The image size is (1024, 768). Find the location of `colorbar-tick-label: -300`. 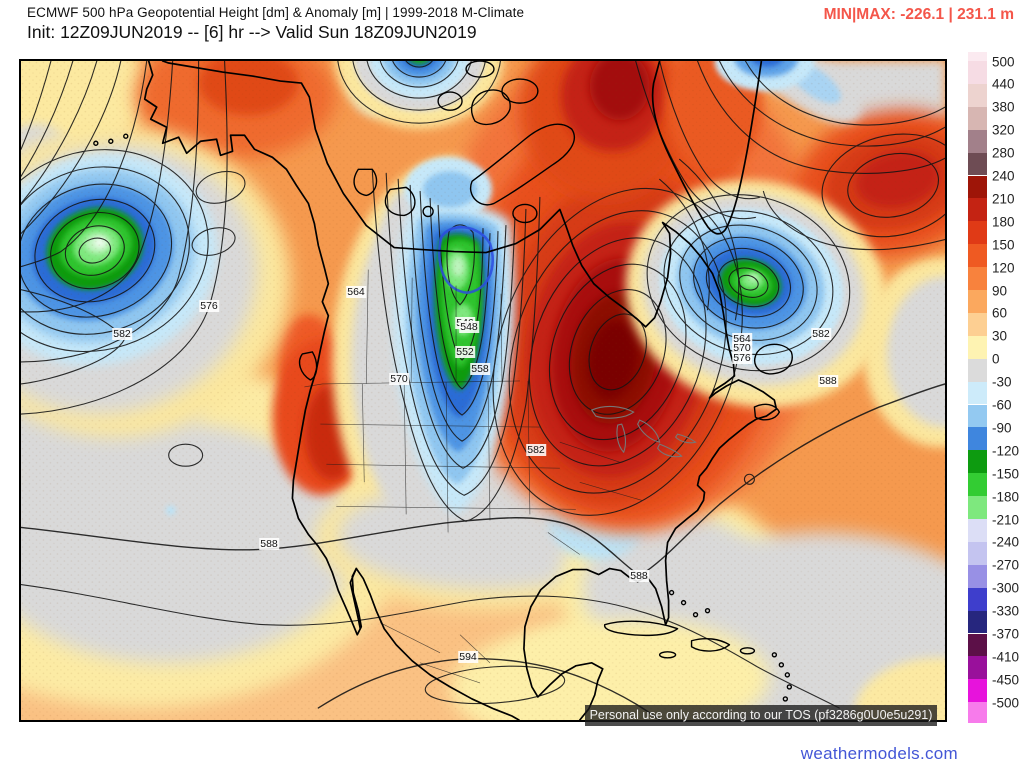

colorbar-tick-label: -300 is located at coordinates (1006, 588).